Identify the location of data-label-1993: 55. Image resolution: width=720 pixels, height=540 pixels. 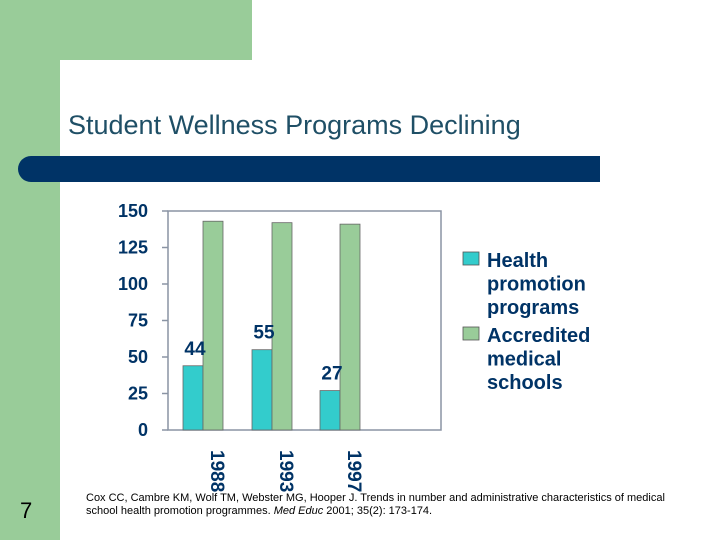
(264, 333).